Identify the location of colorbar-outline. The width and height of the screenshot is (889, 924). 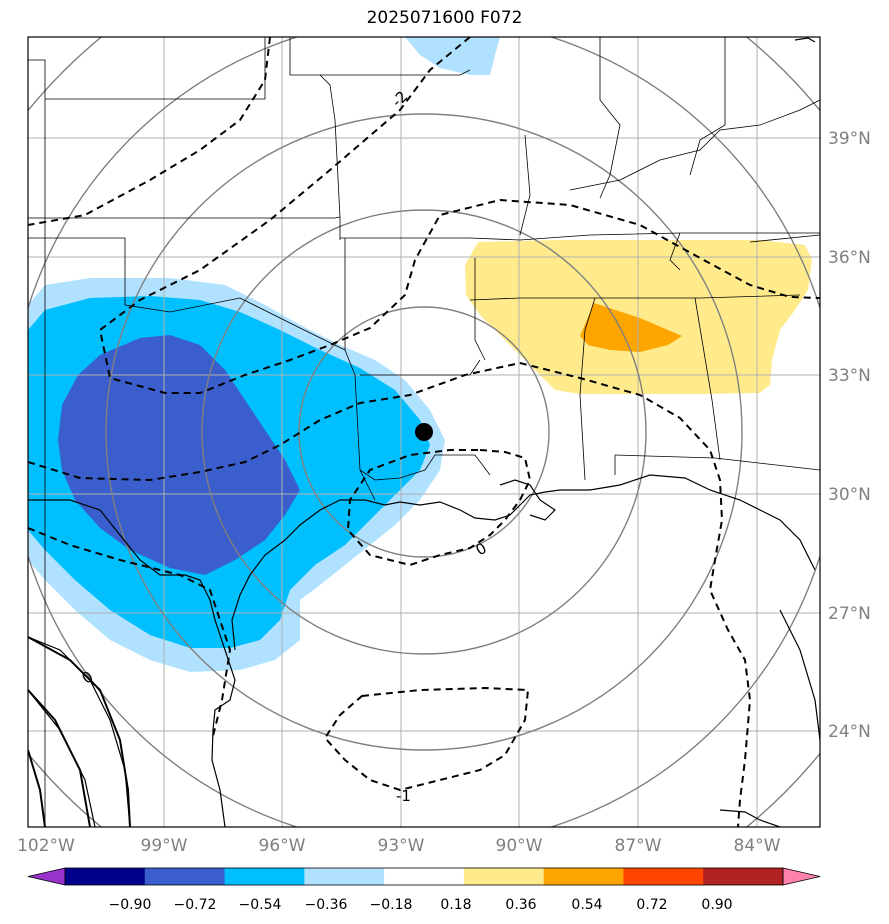
(424, 876).